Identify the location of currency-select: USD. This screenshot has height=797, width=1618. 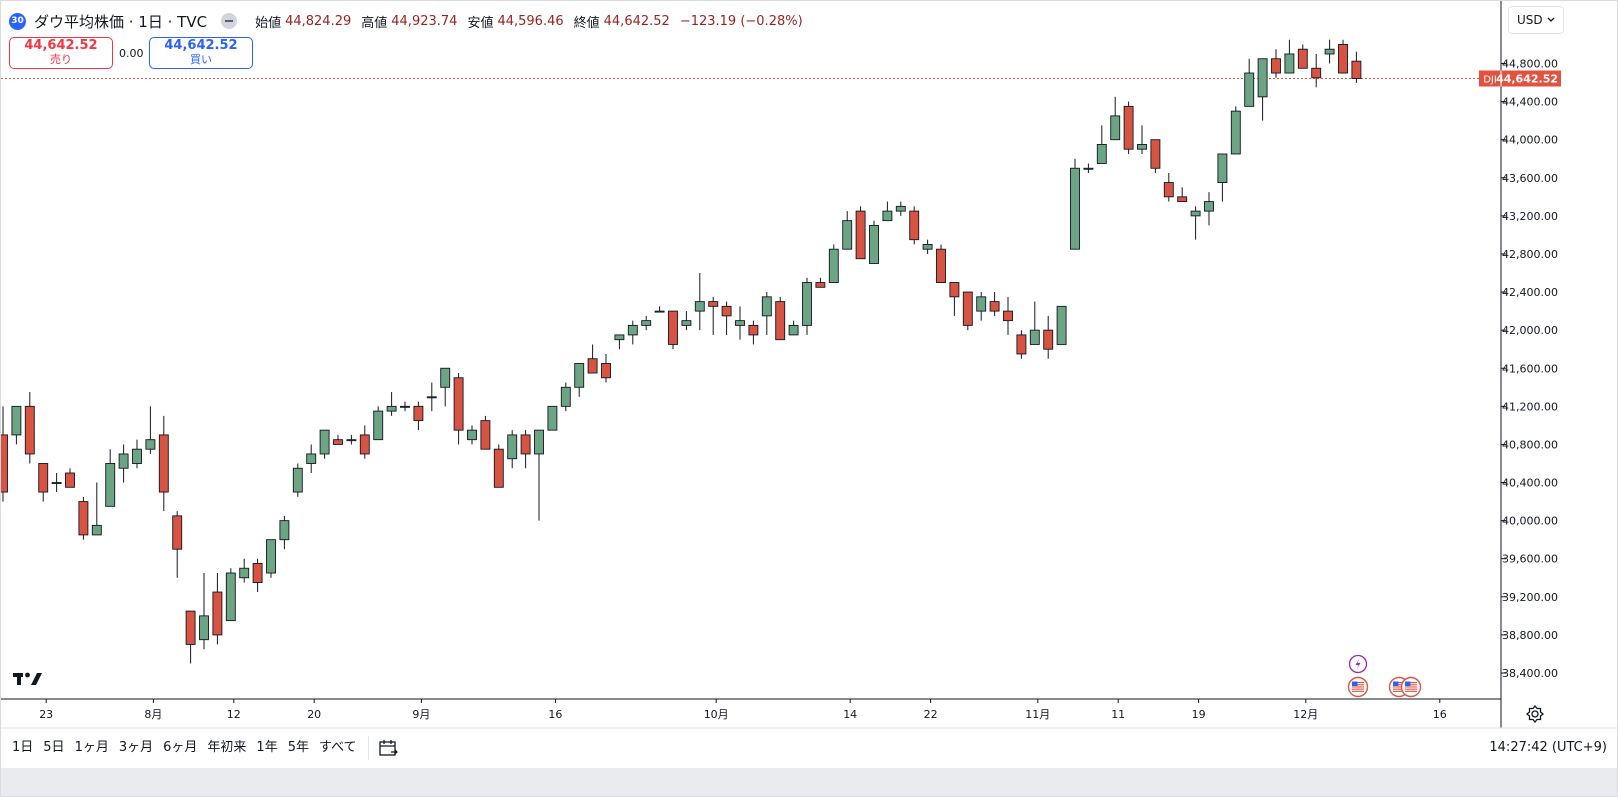
(1536, 20).